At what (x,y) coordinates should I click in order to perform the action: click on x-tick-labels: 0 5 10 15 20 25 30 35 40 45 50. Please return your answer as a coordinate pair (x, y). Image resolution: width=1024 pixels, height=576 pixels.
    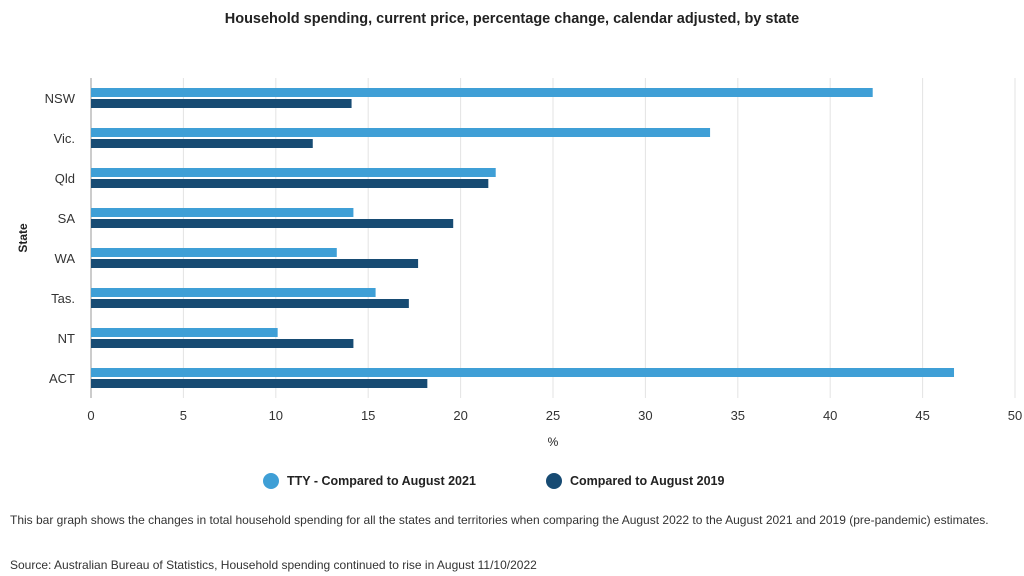
    Looking at the image, I should click on (554, 415).